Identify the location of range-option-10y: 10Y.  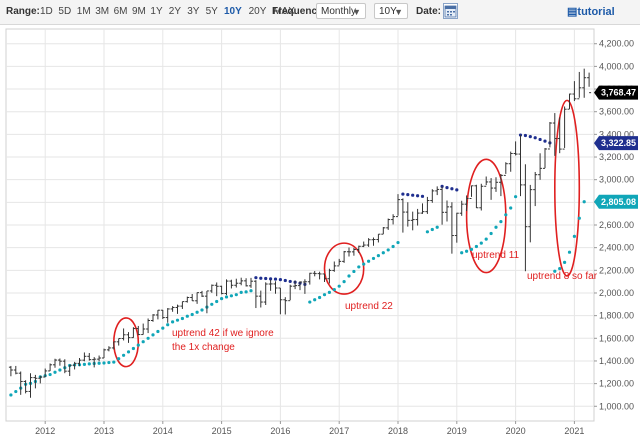
(233, 11).